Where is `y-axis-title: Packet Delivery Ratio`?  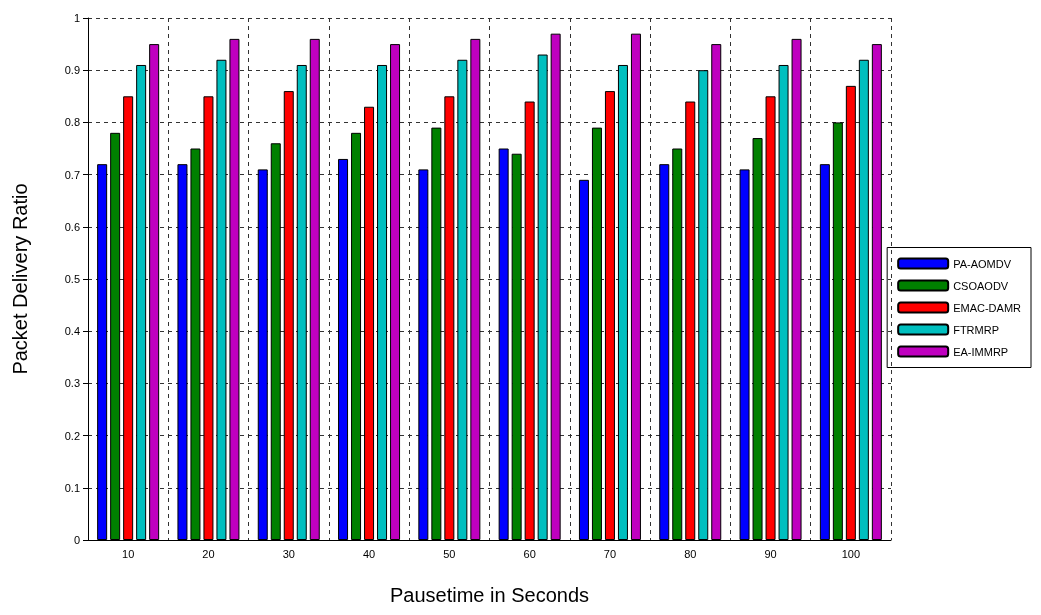
y-axis-title: Packet Delivery Ratio is located at coordinates (20, 279).